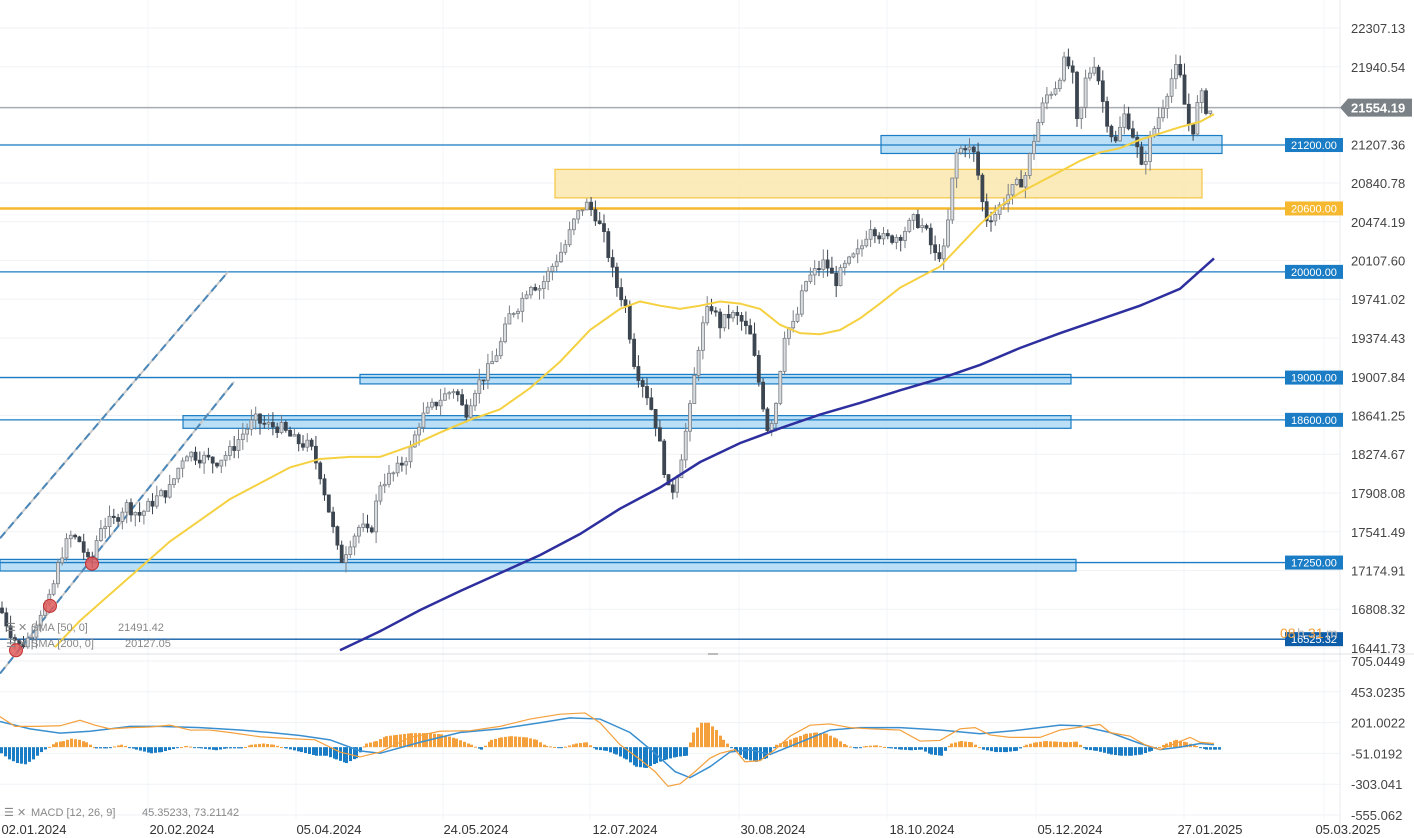 This screenshot has width=1414, height=838. I want to click on last-price-text: 21554.19, so click(1378, 108).